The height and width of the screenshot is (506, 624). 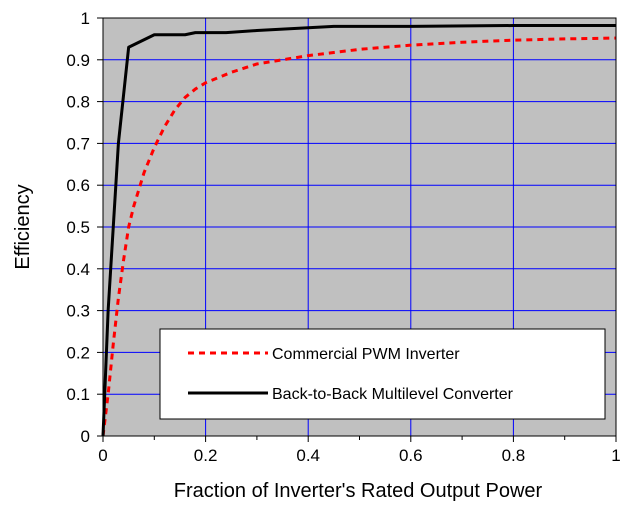 What do you see at coordinates (78, 102) in the screenshot?
I see `y-tick-label: 0.8` at bounding box center [78, 102].